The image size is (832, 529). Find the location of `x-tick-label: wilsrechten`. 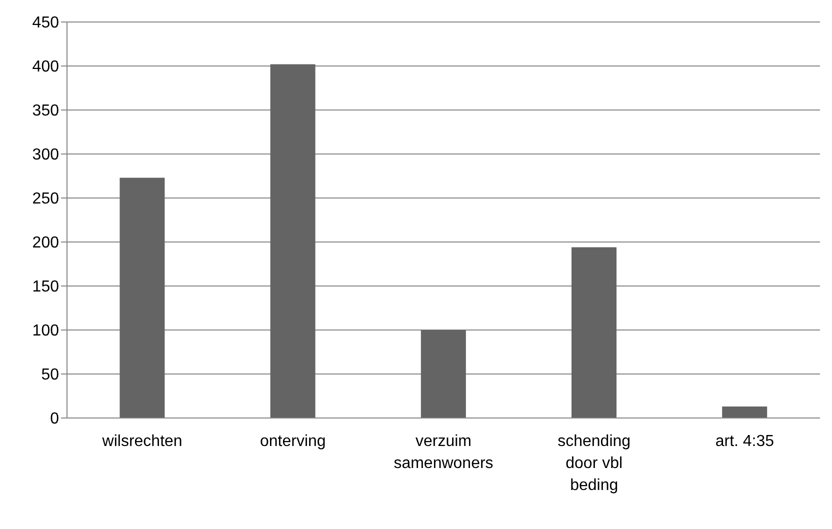

x-tick-label: wilsrechten is located at coordinates (141, 441).